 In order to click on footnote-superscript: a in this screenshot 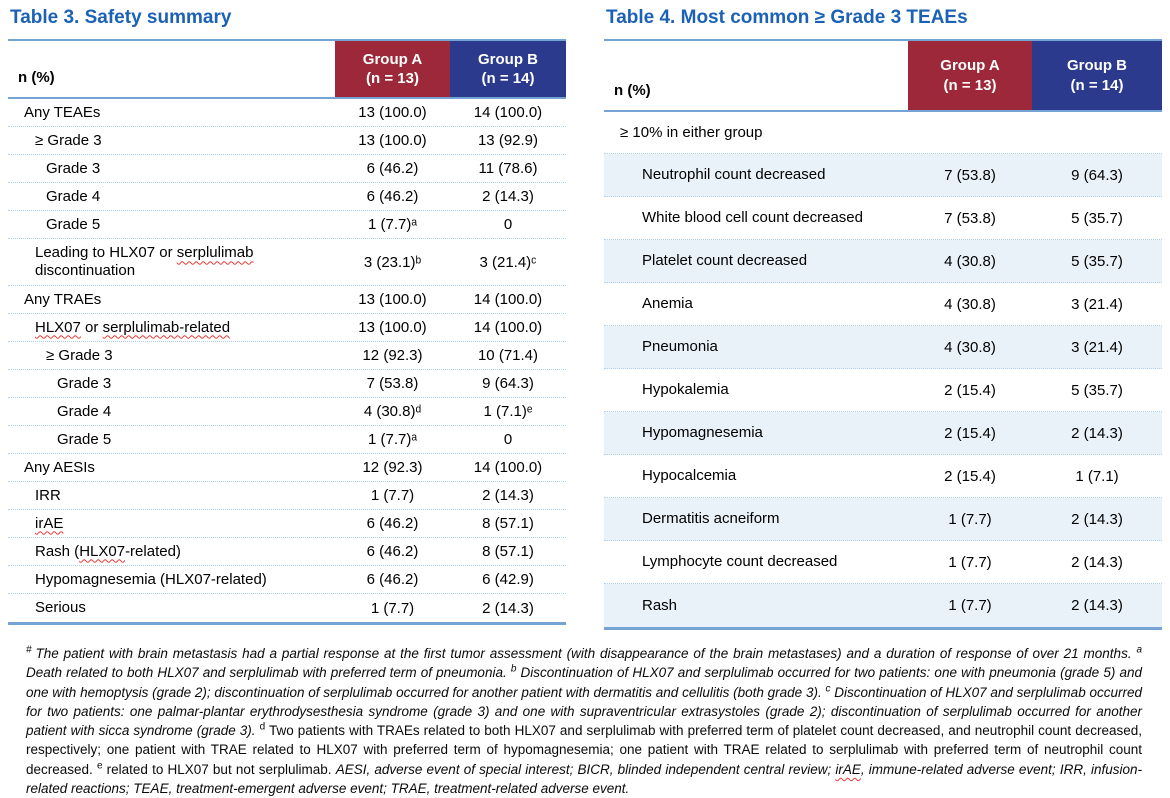, I will do `click(1139, 650)`.